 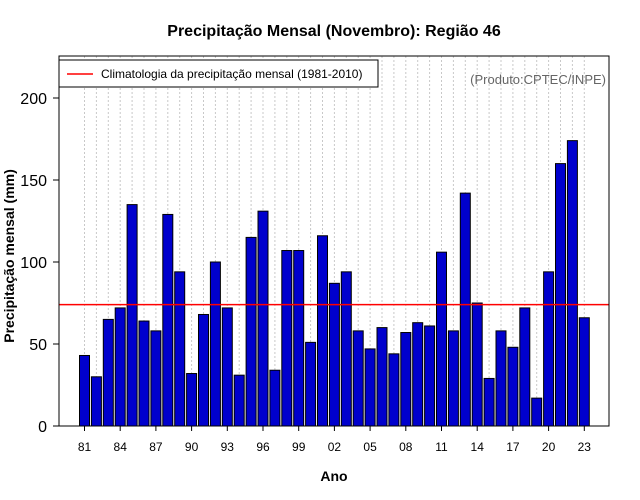 I want to click on legend-box, so click(x=218, y=73).